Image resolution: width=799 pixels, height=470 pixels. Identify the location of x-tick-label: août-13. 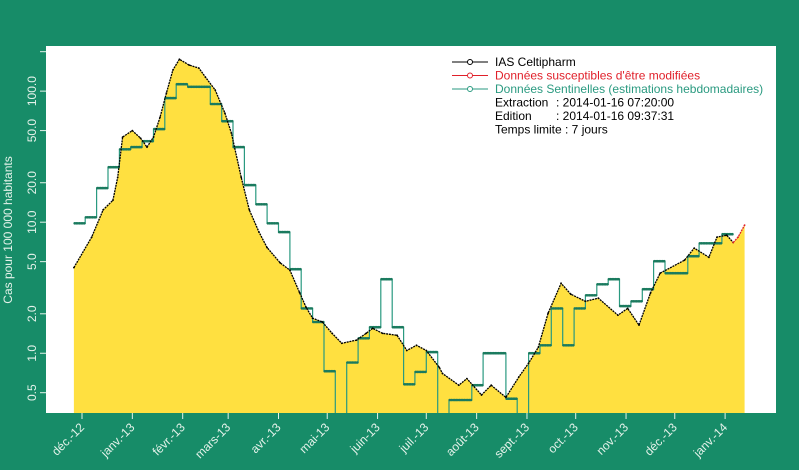
(462, 439).